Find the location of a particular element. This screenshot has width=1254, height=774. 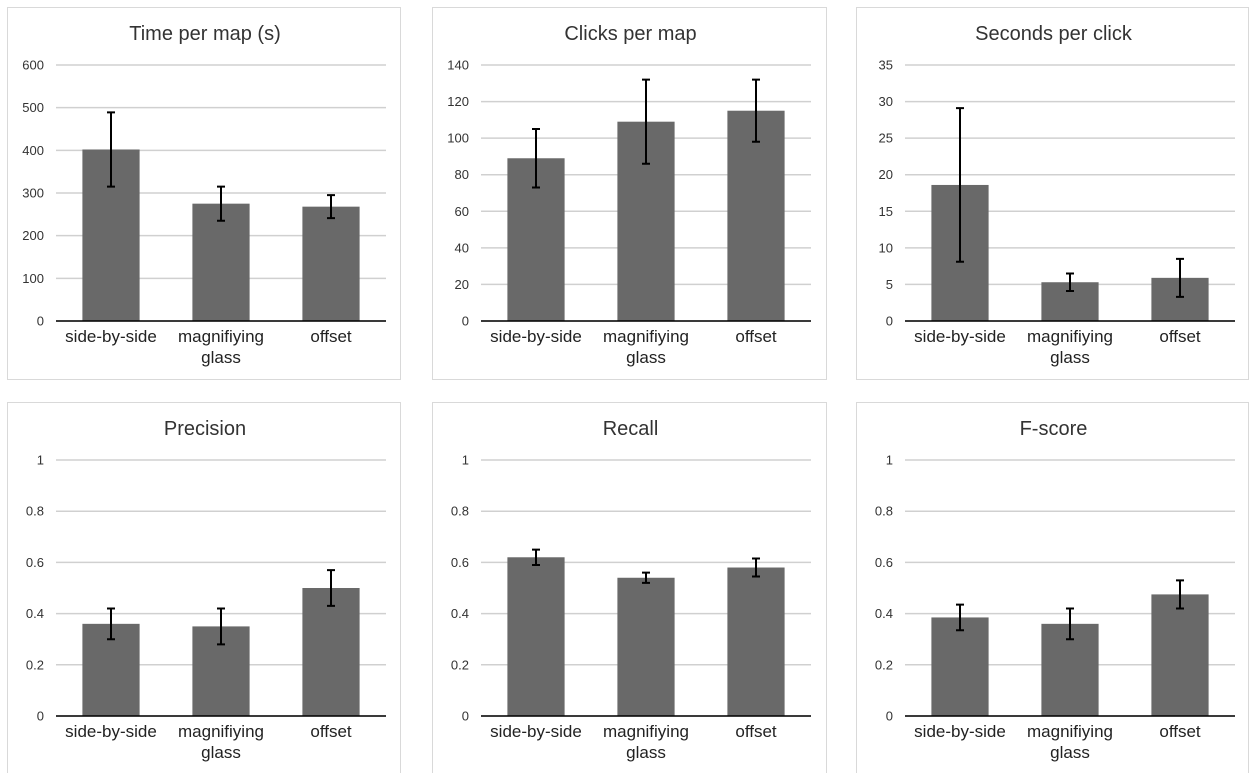

chart-title: Time per map (s) is located at coordinates (205, 34).